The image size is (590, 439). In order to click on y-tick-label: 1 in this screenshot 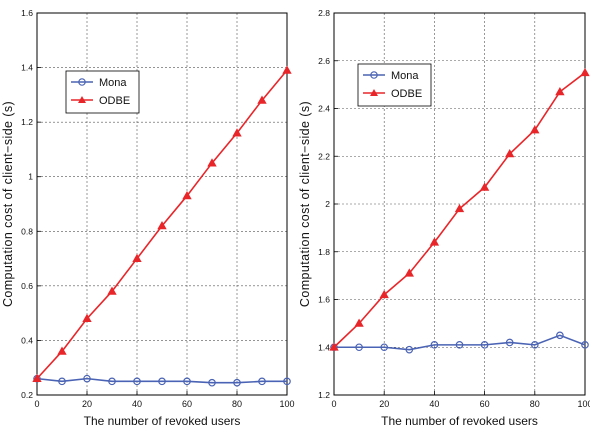, I will do `click(30, 177)`.